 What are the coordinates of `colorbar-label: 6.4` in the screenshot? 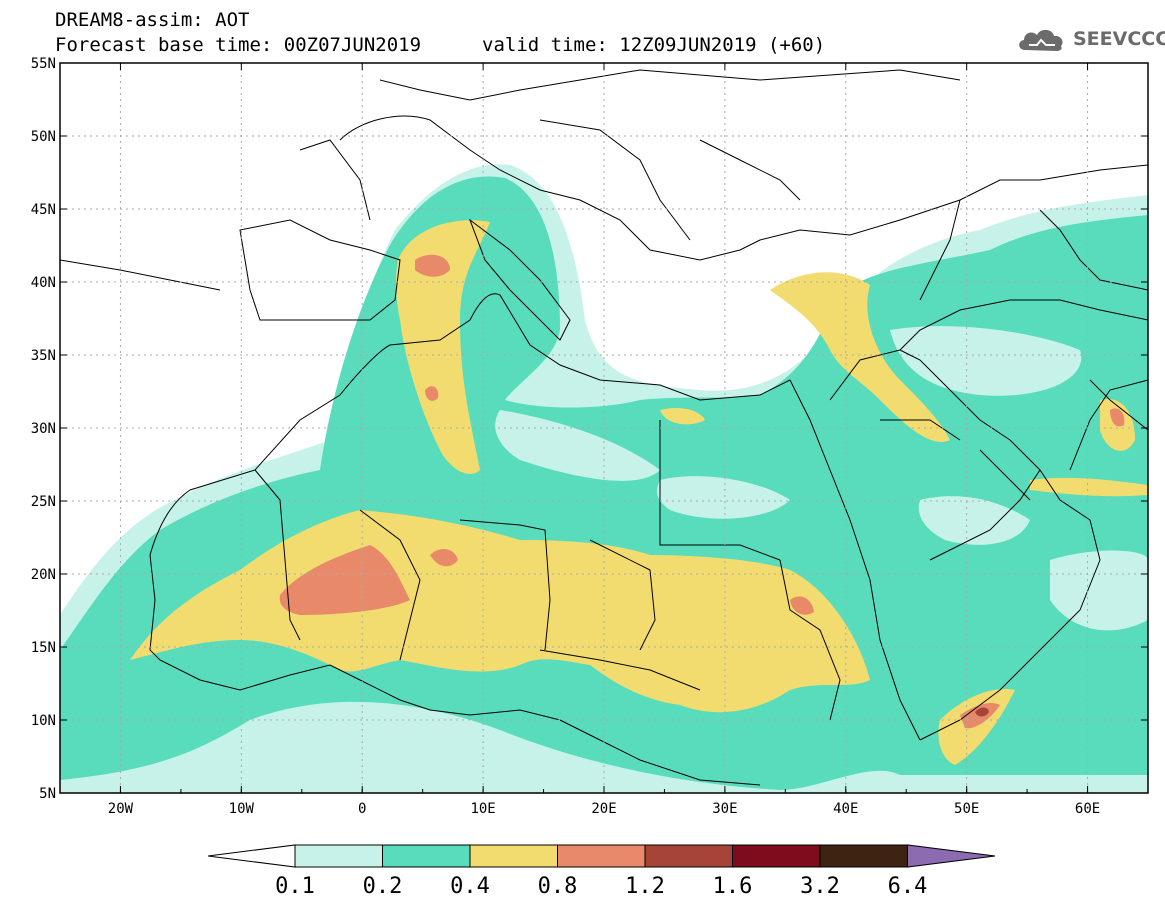 It's located at (908, 886).